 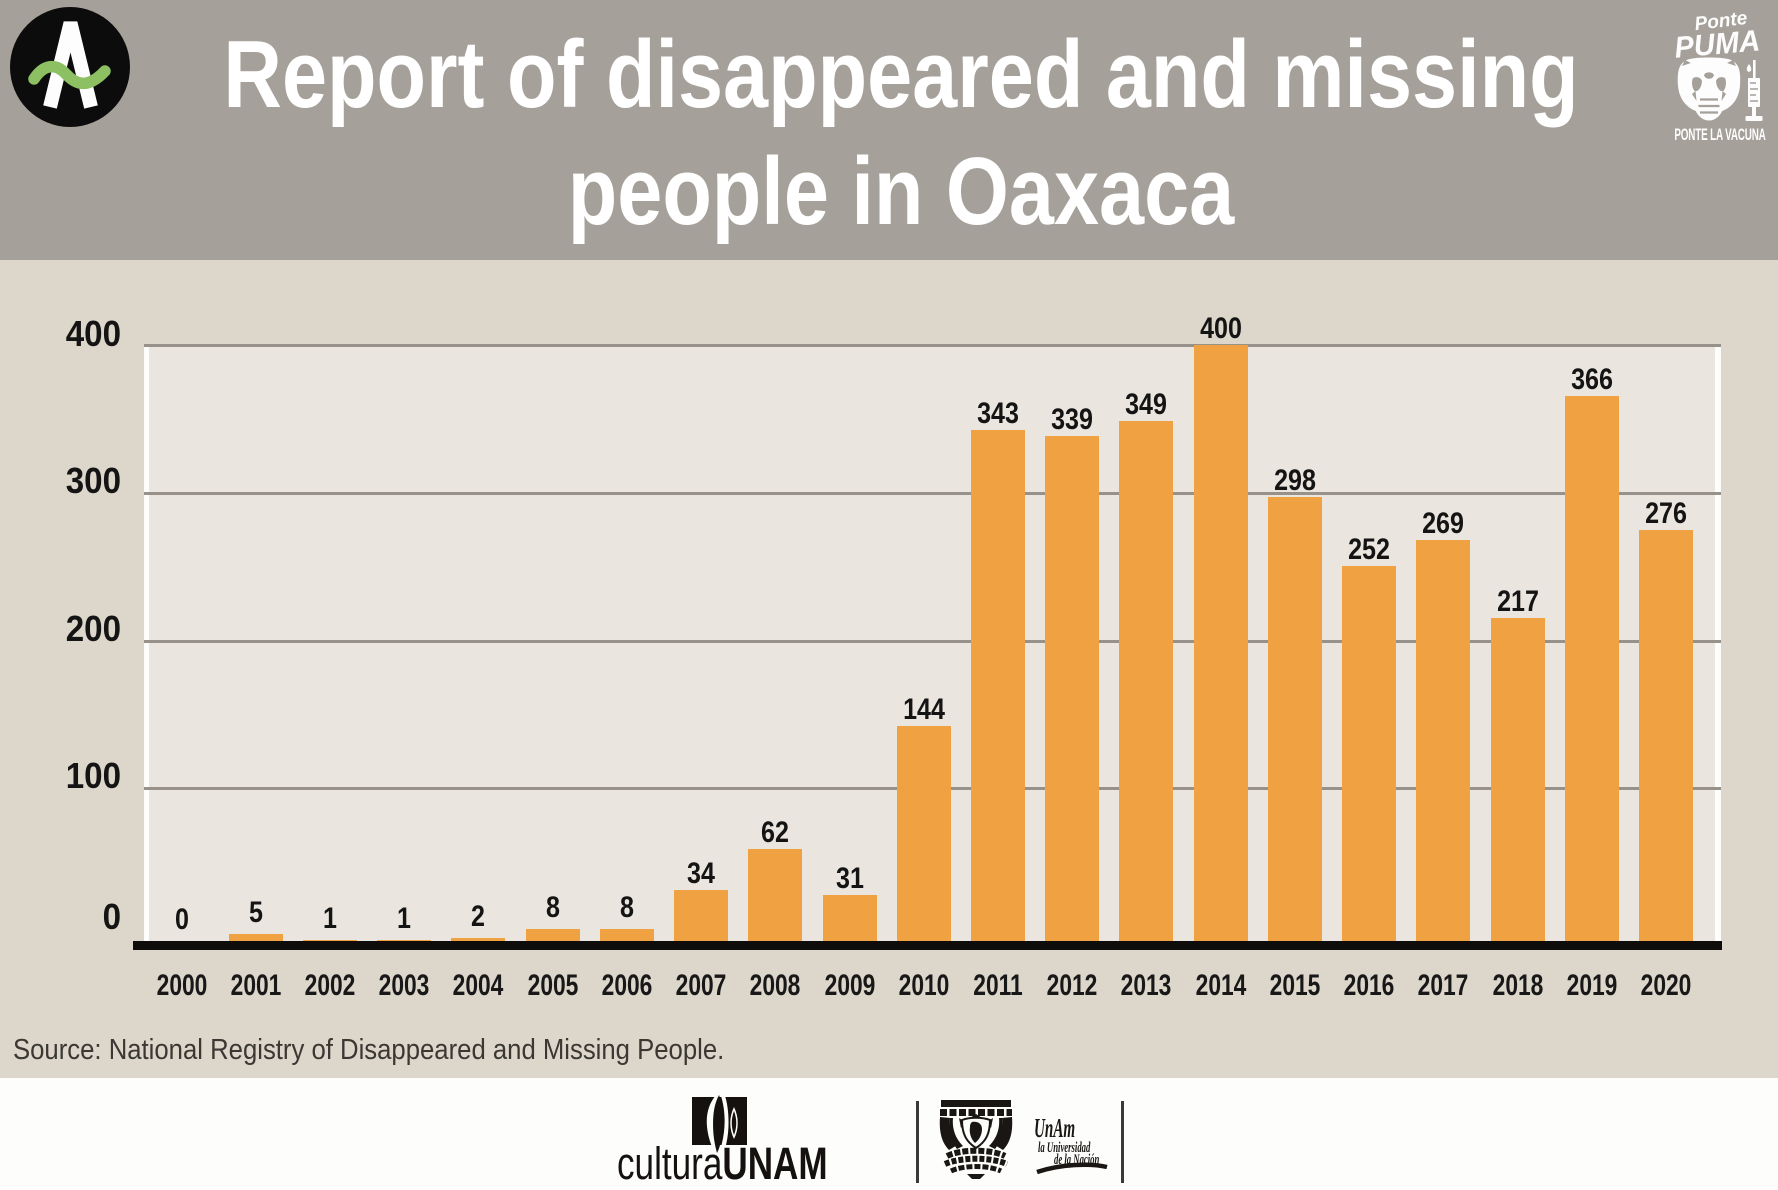 I want to click on svg-text: UnAm, so click(x=1054, y=1129).